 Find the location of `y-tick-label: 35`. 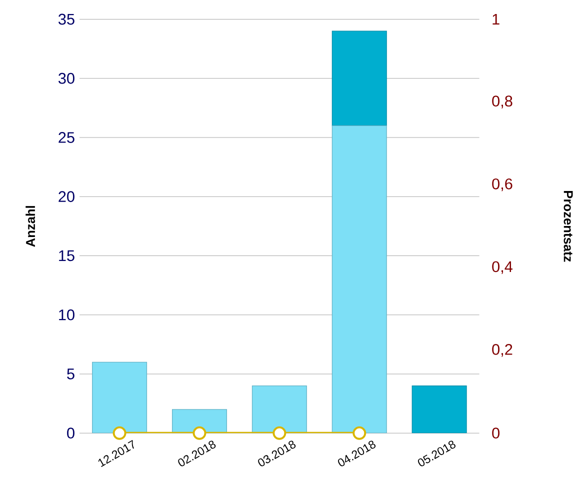

y-tick-label: 35 is located at coordinates (66, 19).